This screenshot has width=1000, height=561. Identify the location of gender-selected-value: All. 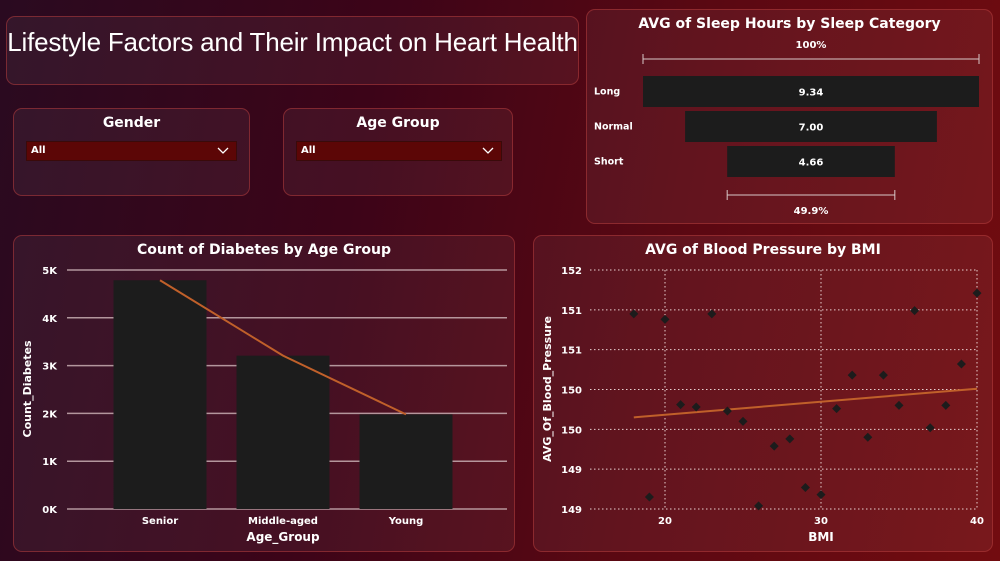
(38, 150).